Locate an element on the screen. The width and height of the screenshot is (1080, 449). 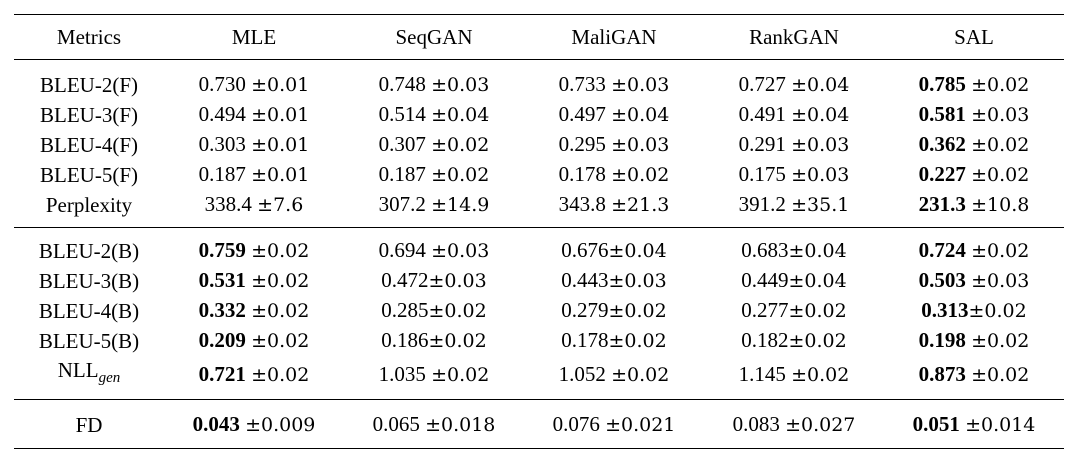
value-cell: 0.187 ±0.02 is located at coordinates (434, 175).